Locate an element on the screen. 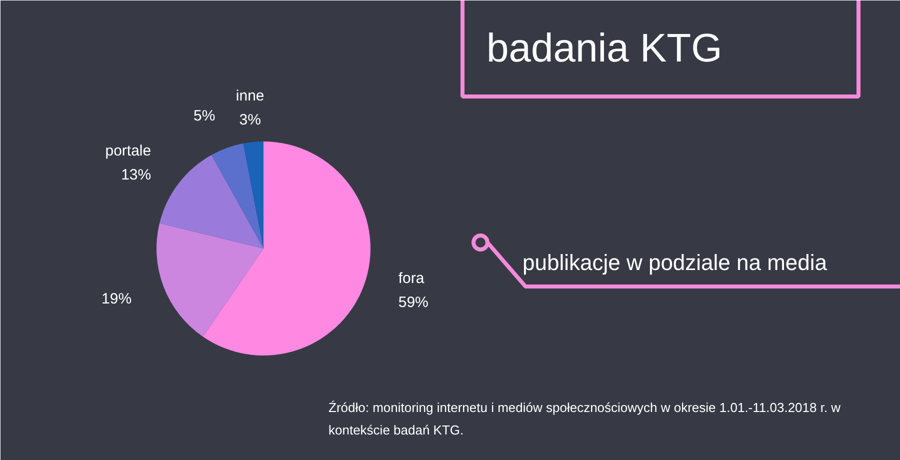 This screenshot has height=460, width=900. slice-label: fora is located at coordinates (411, 279).